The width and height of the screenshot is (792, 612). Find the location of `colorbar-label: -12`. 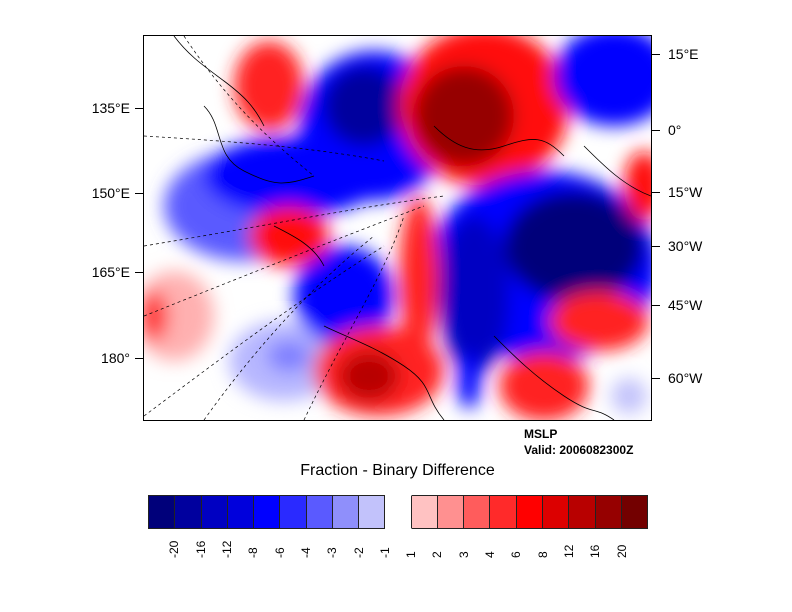

colorbar-label: -12 is located at coordinates (226, 549).